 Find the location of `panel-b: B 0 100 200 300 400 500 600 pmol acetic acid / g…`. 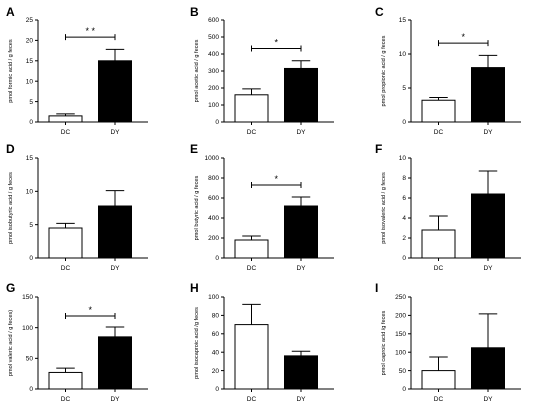

panel-b: B 0 100 200 300 400 500 600 pmol acetic acid / g… is located at coordinates (262, 70).